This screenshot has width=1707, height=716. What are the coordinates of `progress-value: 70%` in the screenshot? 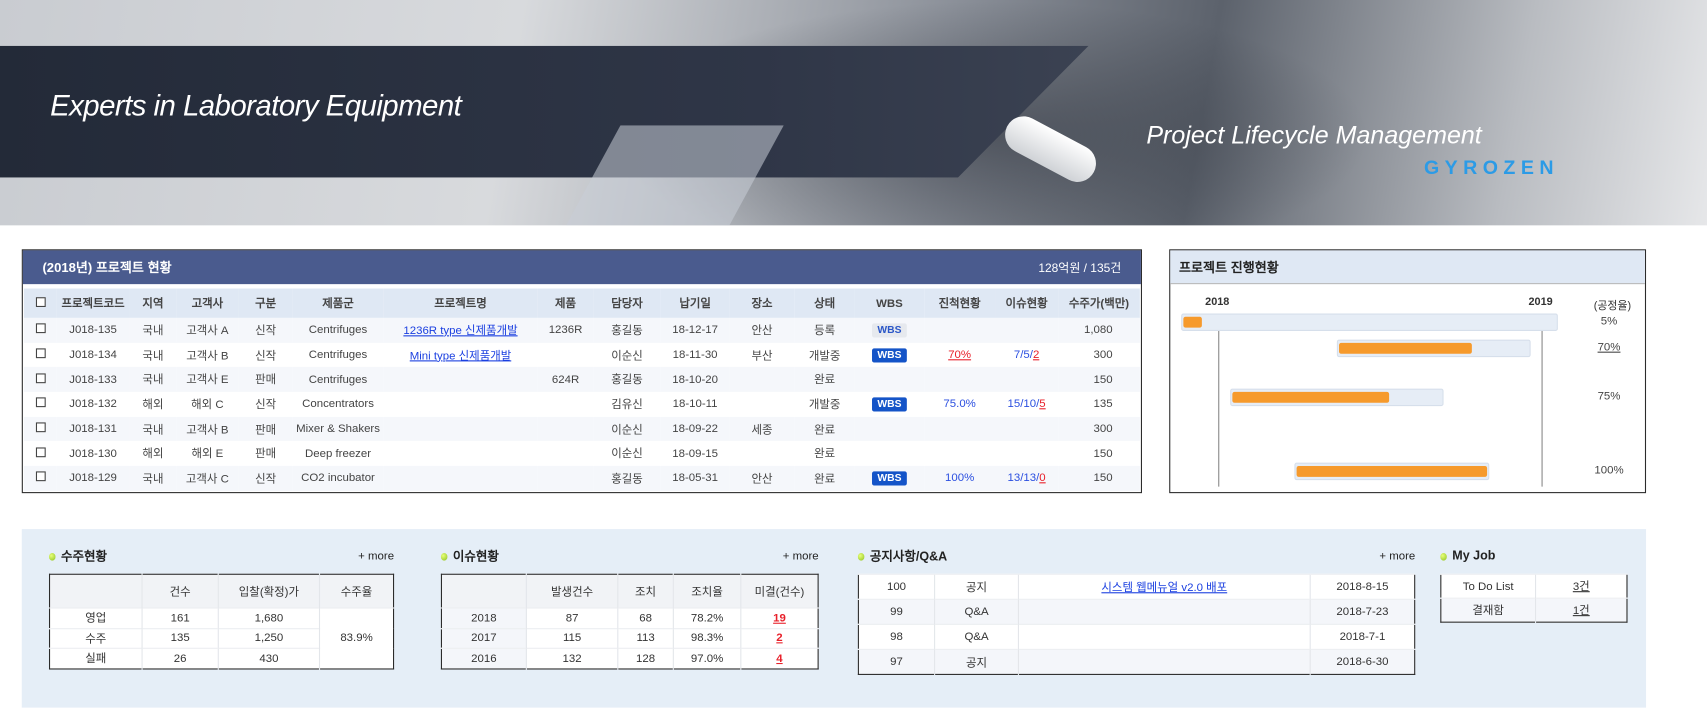 It's located at (960, 355).